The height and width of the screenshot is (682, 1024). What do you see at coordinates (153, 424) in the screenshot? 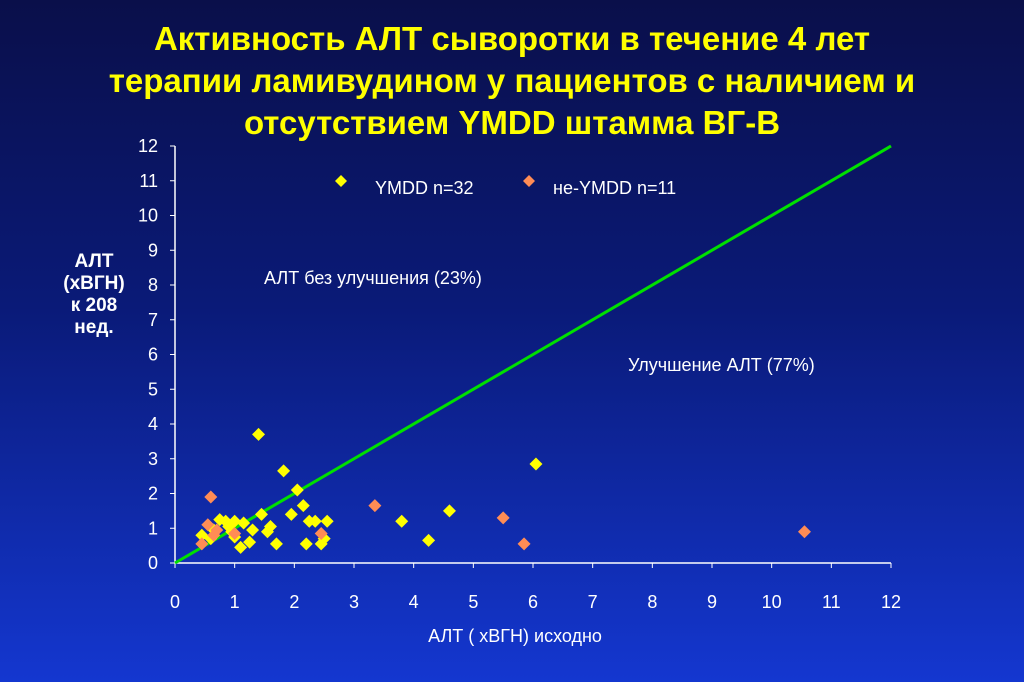
I see `y-tick-label: 4` at bounding box center [153, 424].